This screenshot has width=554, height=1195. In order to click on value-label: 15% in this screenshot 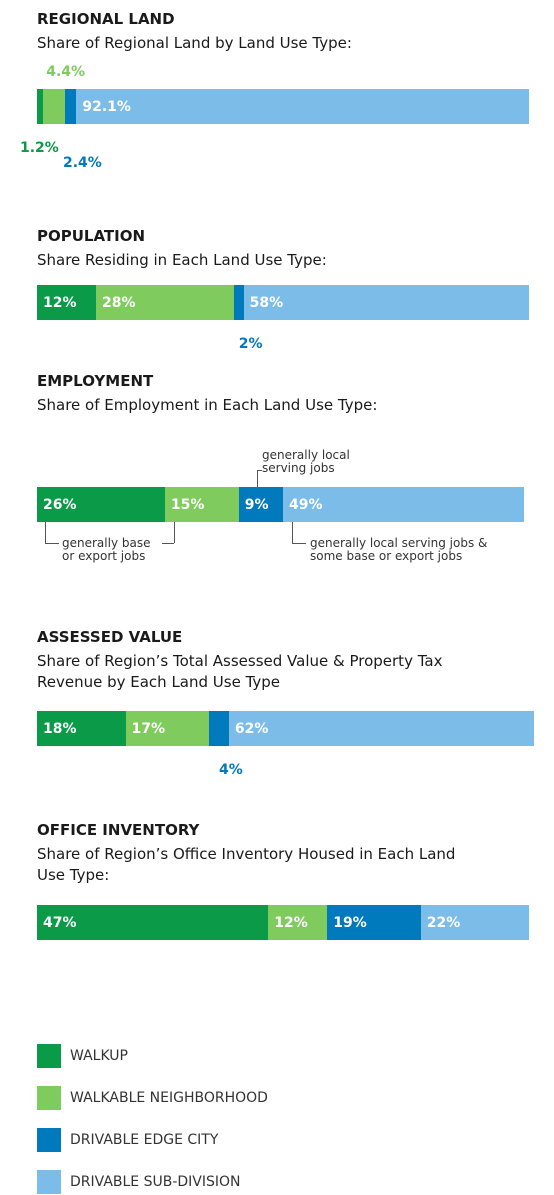, I will do `click(187, 505)`.